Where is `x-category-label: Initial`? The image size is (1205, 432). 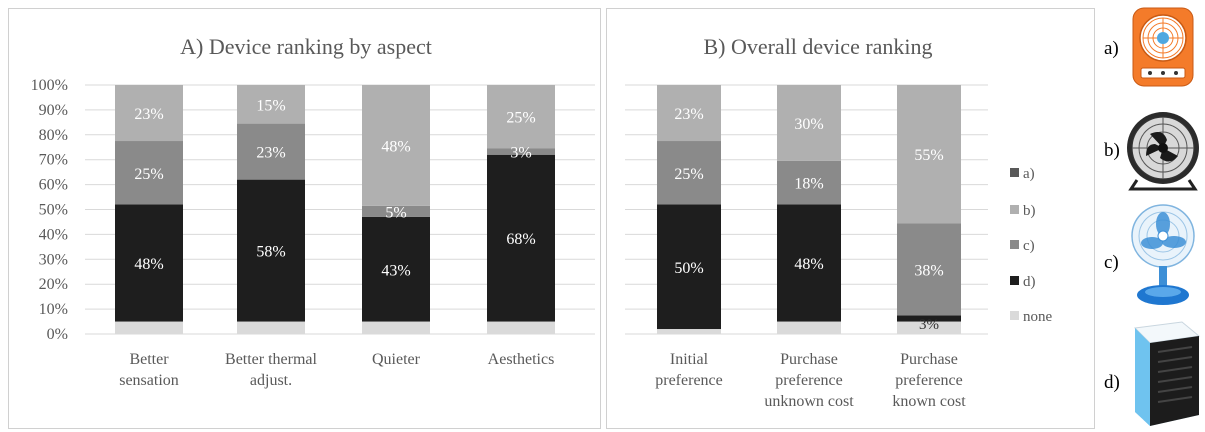 x-category-label: Initial is located at coordinates (689, 359).